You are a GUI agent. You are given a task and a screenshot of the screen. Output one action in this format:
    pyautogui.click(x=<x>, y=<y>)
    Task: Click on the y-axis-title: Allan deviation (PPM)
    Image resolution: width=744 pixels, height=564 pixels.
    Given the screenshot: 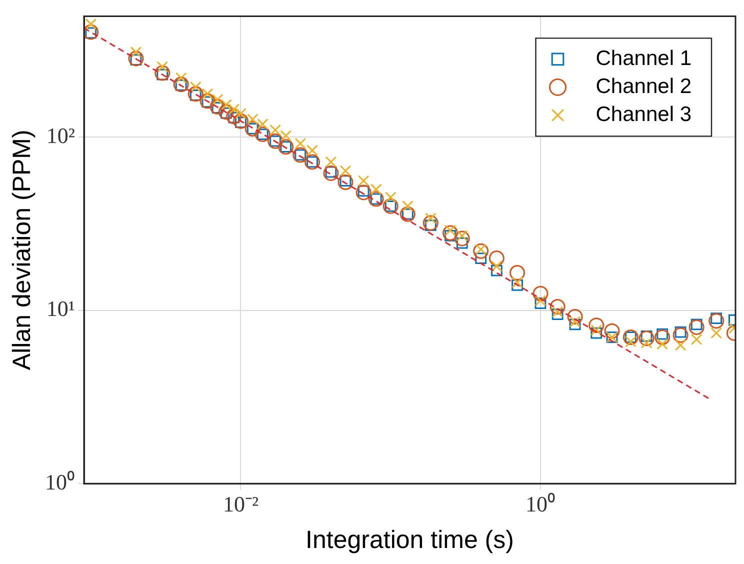 What is the action you would take?
    pyautogui.click(x=22, y=250)
    